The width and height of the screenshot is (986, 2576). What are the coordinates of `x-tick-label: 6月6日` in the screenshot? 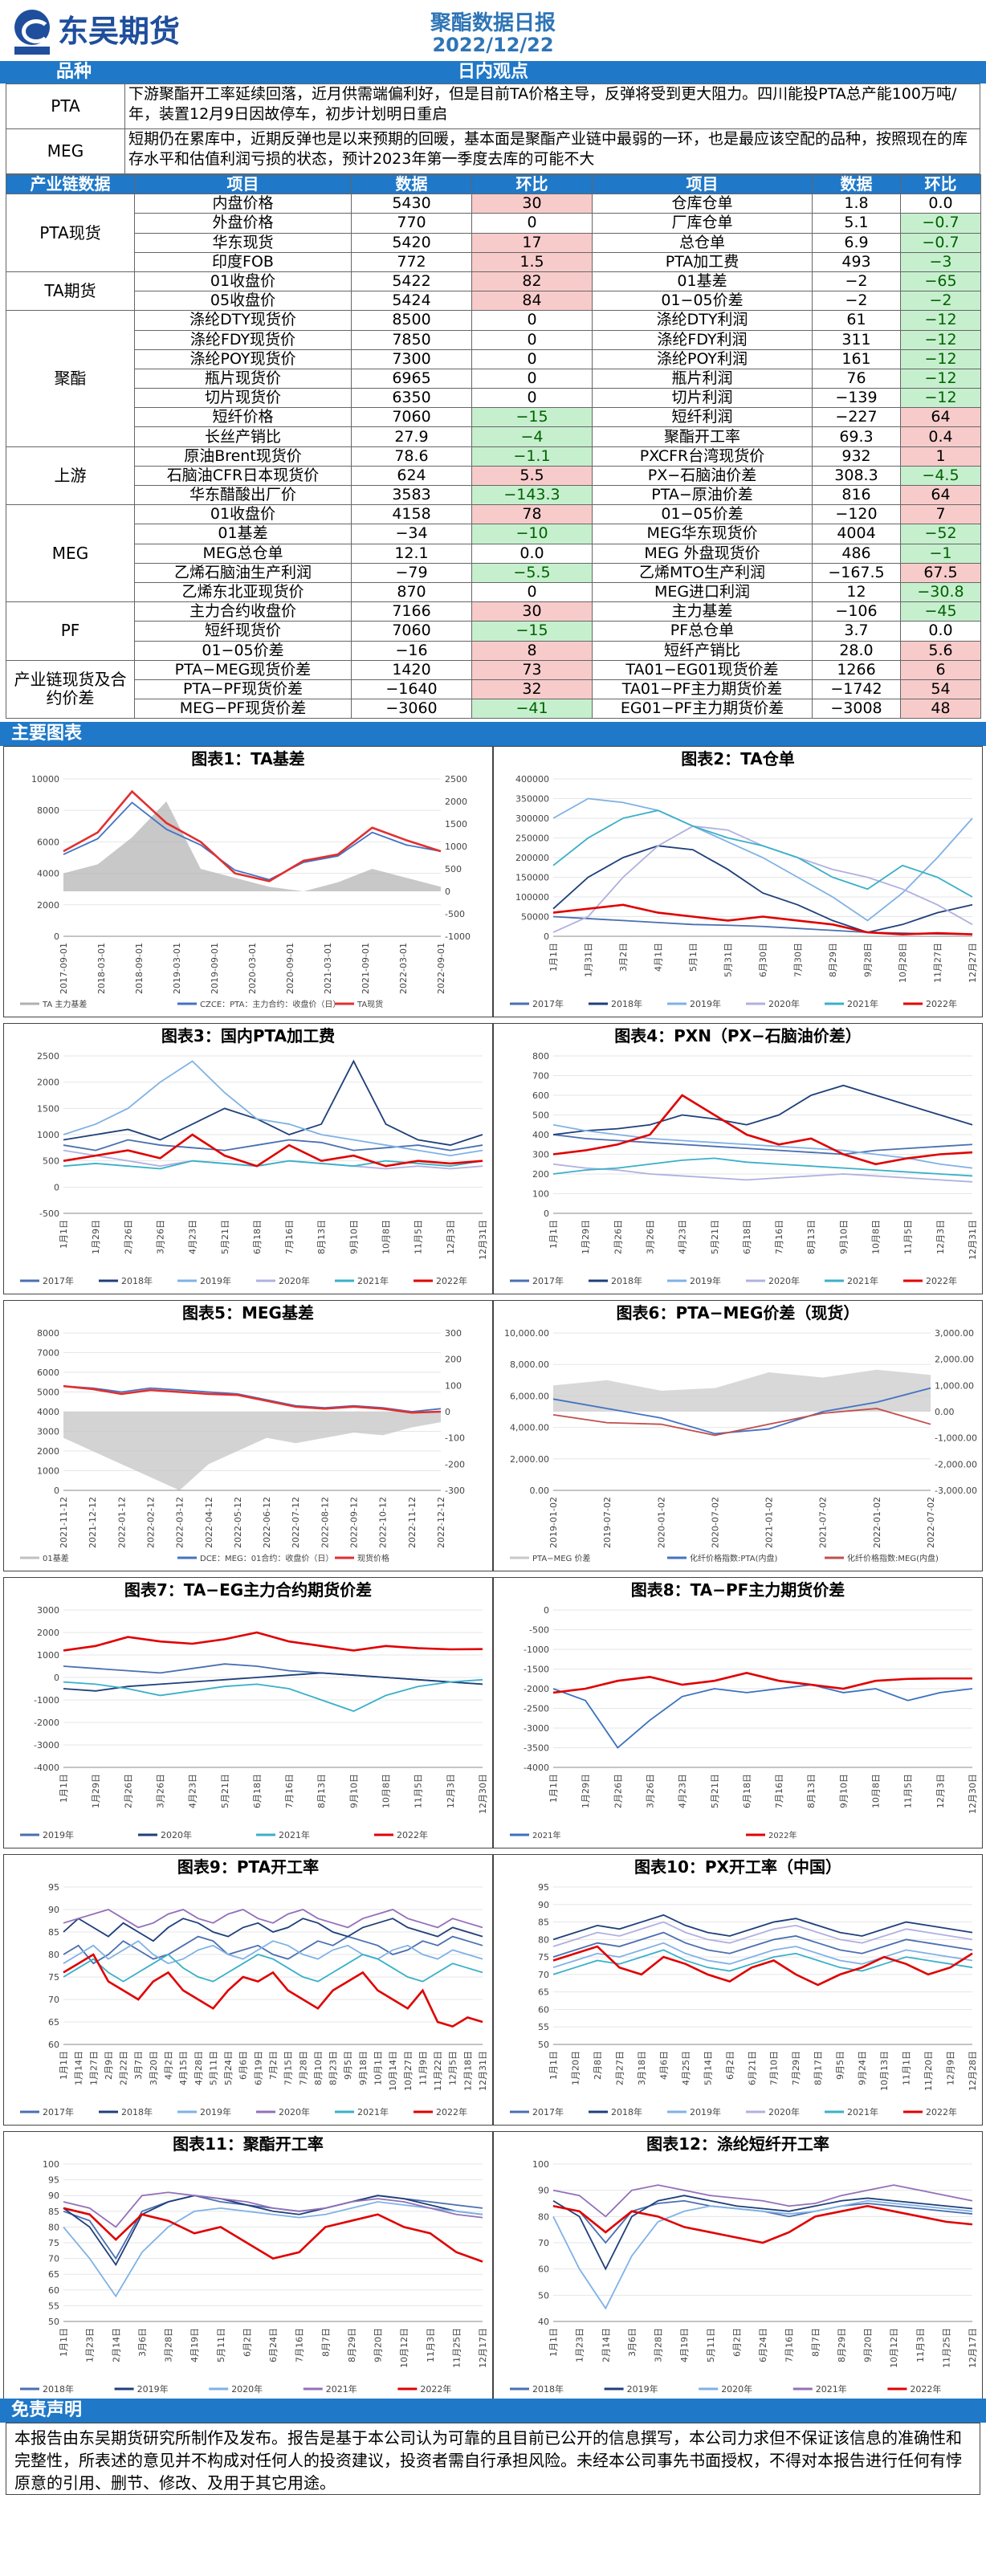 It's located at (243, 2065).